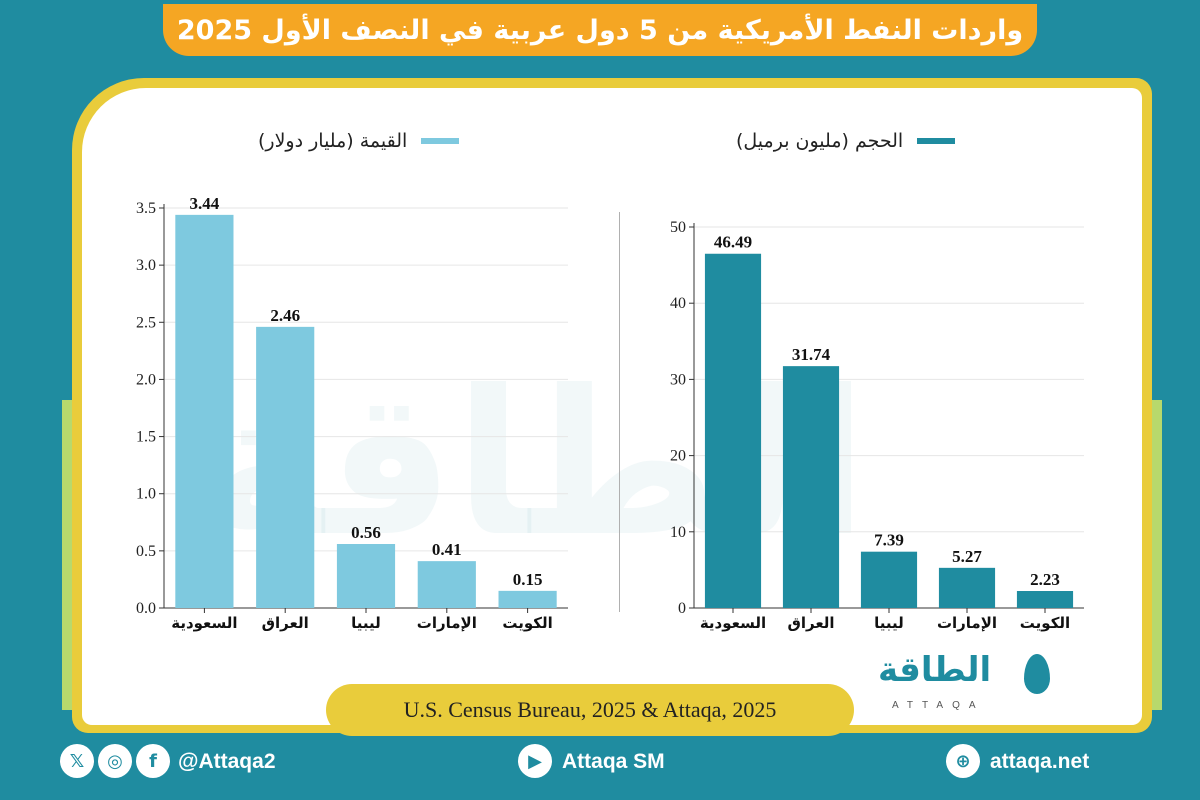 This screenshot has height=800, width=1200. Describe the element at coordinates (68, 555) in the screenshot. I see `decor-stripe-left` at that location.